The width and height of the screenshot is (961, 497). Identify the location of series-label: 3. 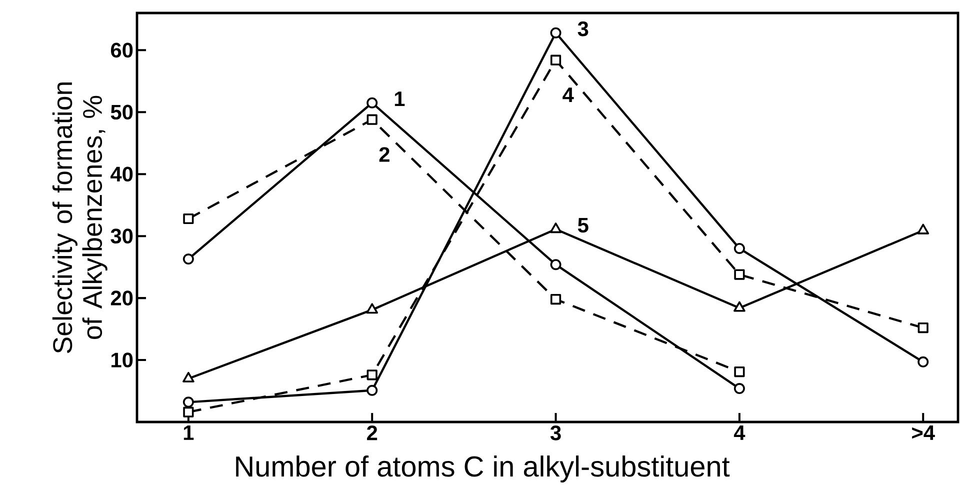
(583, 28).